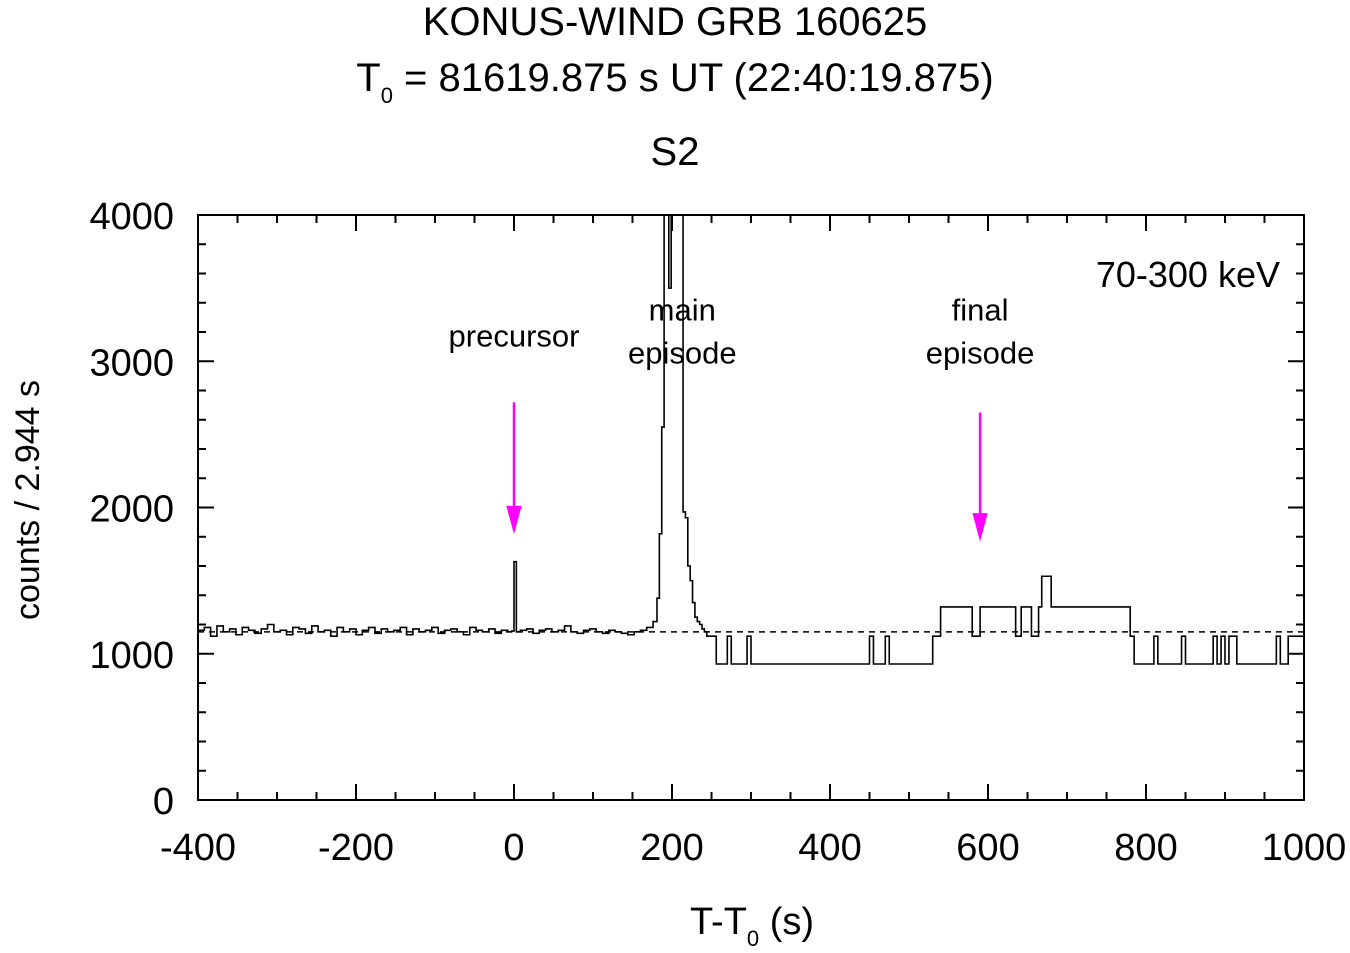 The image size is (1350, 953). Describe the element at coordinates (675, 152) in the screenshot. I see `panel-label: S2` at that location.